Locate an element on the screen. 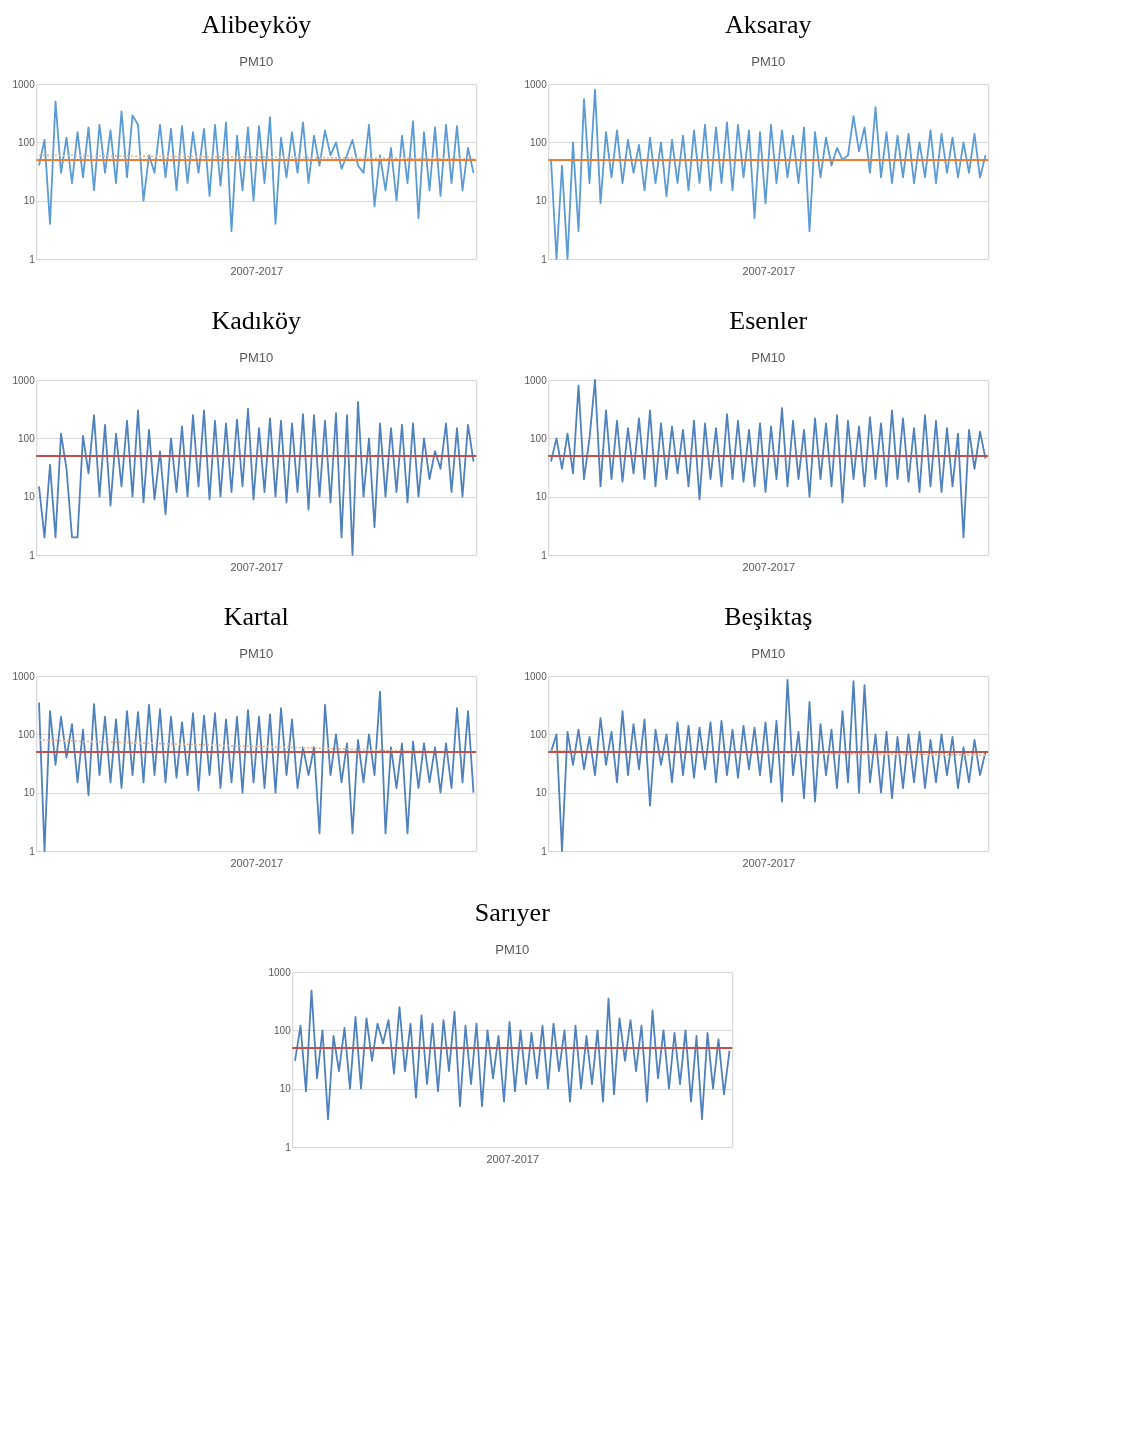 This screenshot has height=1434, width=1125. chart-title: Sarıyer is located at coordinates (512, 912).